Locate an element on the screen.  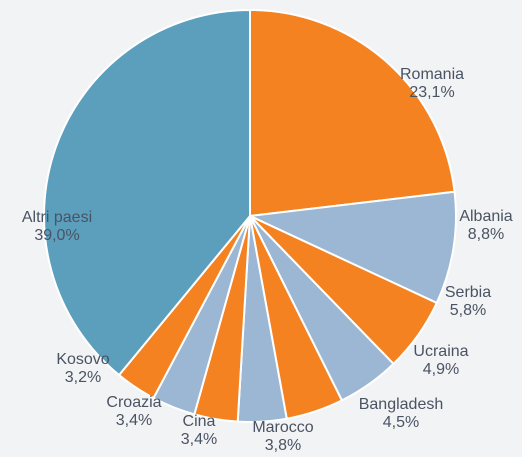
slice-label-ucraina: Ucraina 4,9% is located at coordinates (440, 360).